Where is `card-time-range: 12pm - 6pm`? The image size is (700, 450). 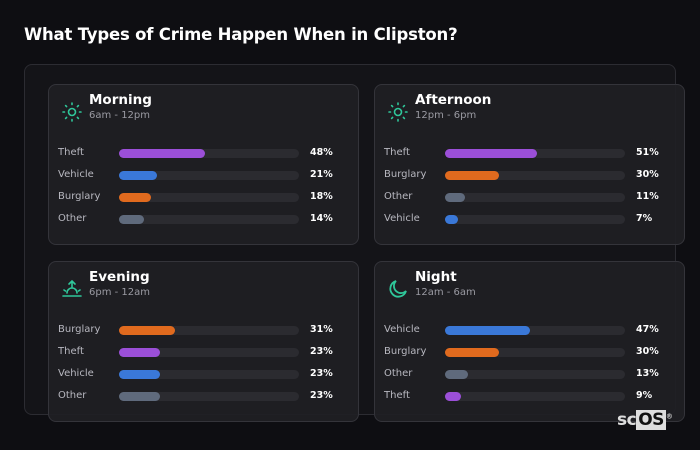
card-time-range: 12pm - 6pm is located at coordinates (446, 115).